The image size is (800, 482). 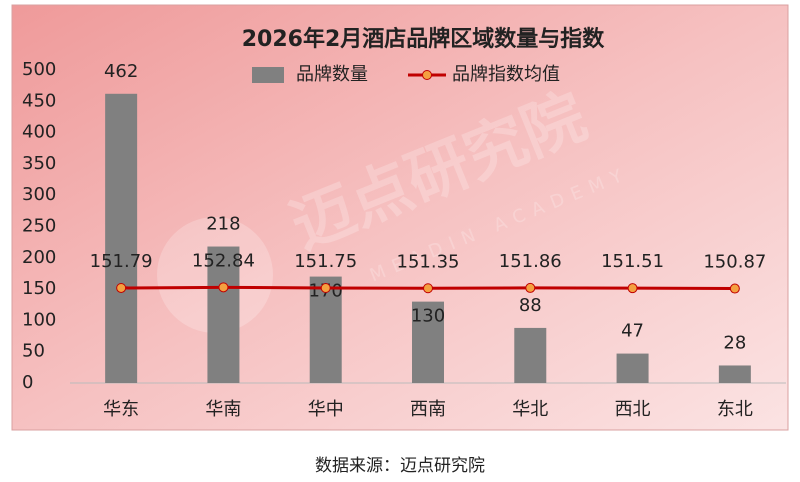 I want to click on x-tick-label: 华东, so click(x=121, y=409).